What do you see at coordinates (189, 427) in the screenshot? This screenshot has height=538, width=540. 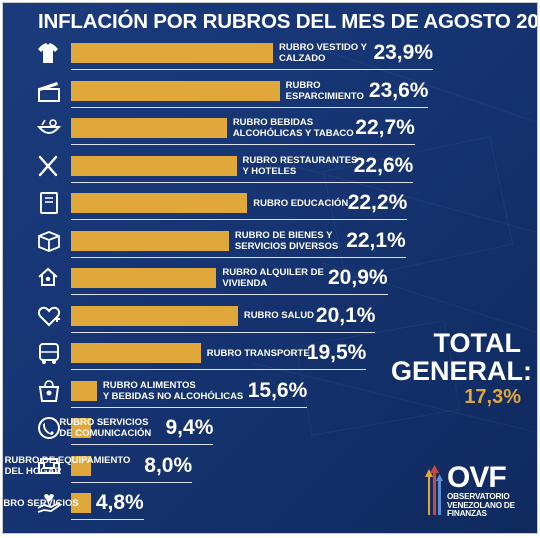 I see `bar-value-label: 9,4%` at bounding box center [189, 427].